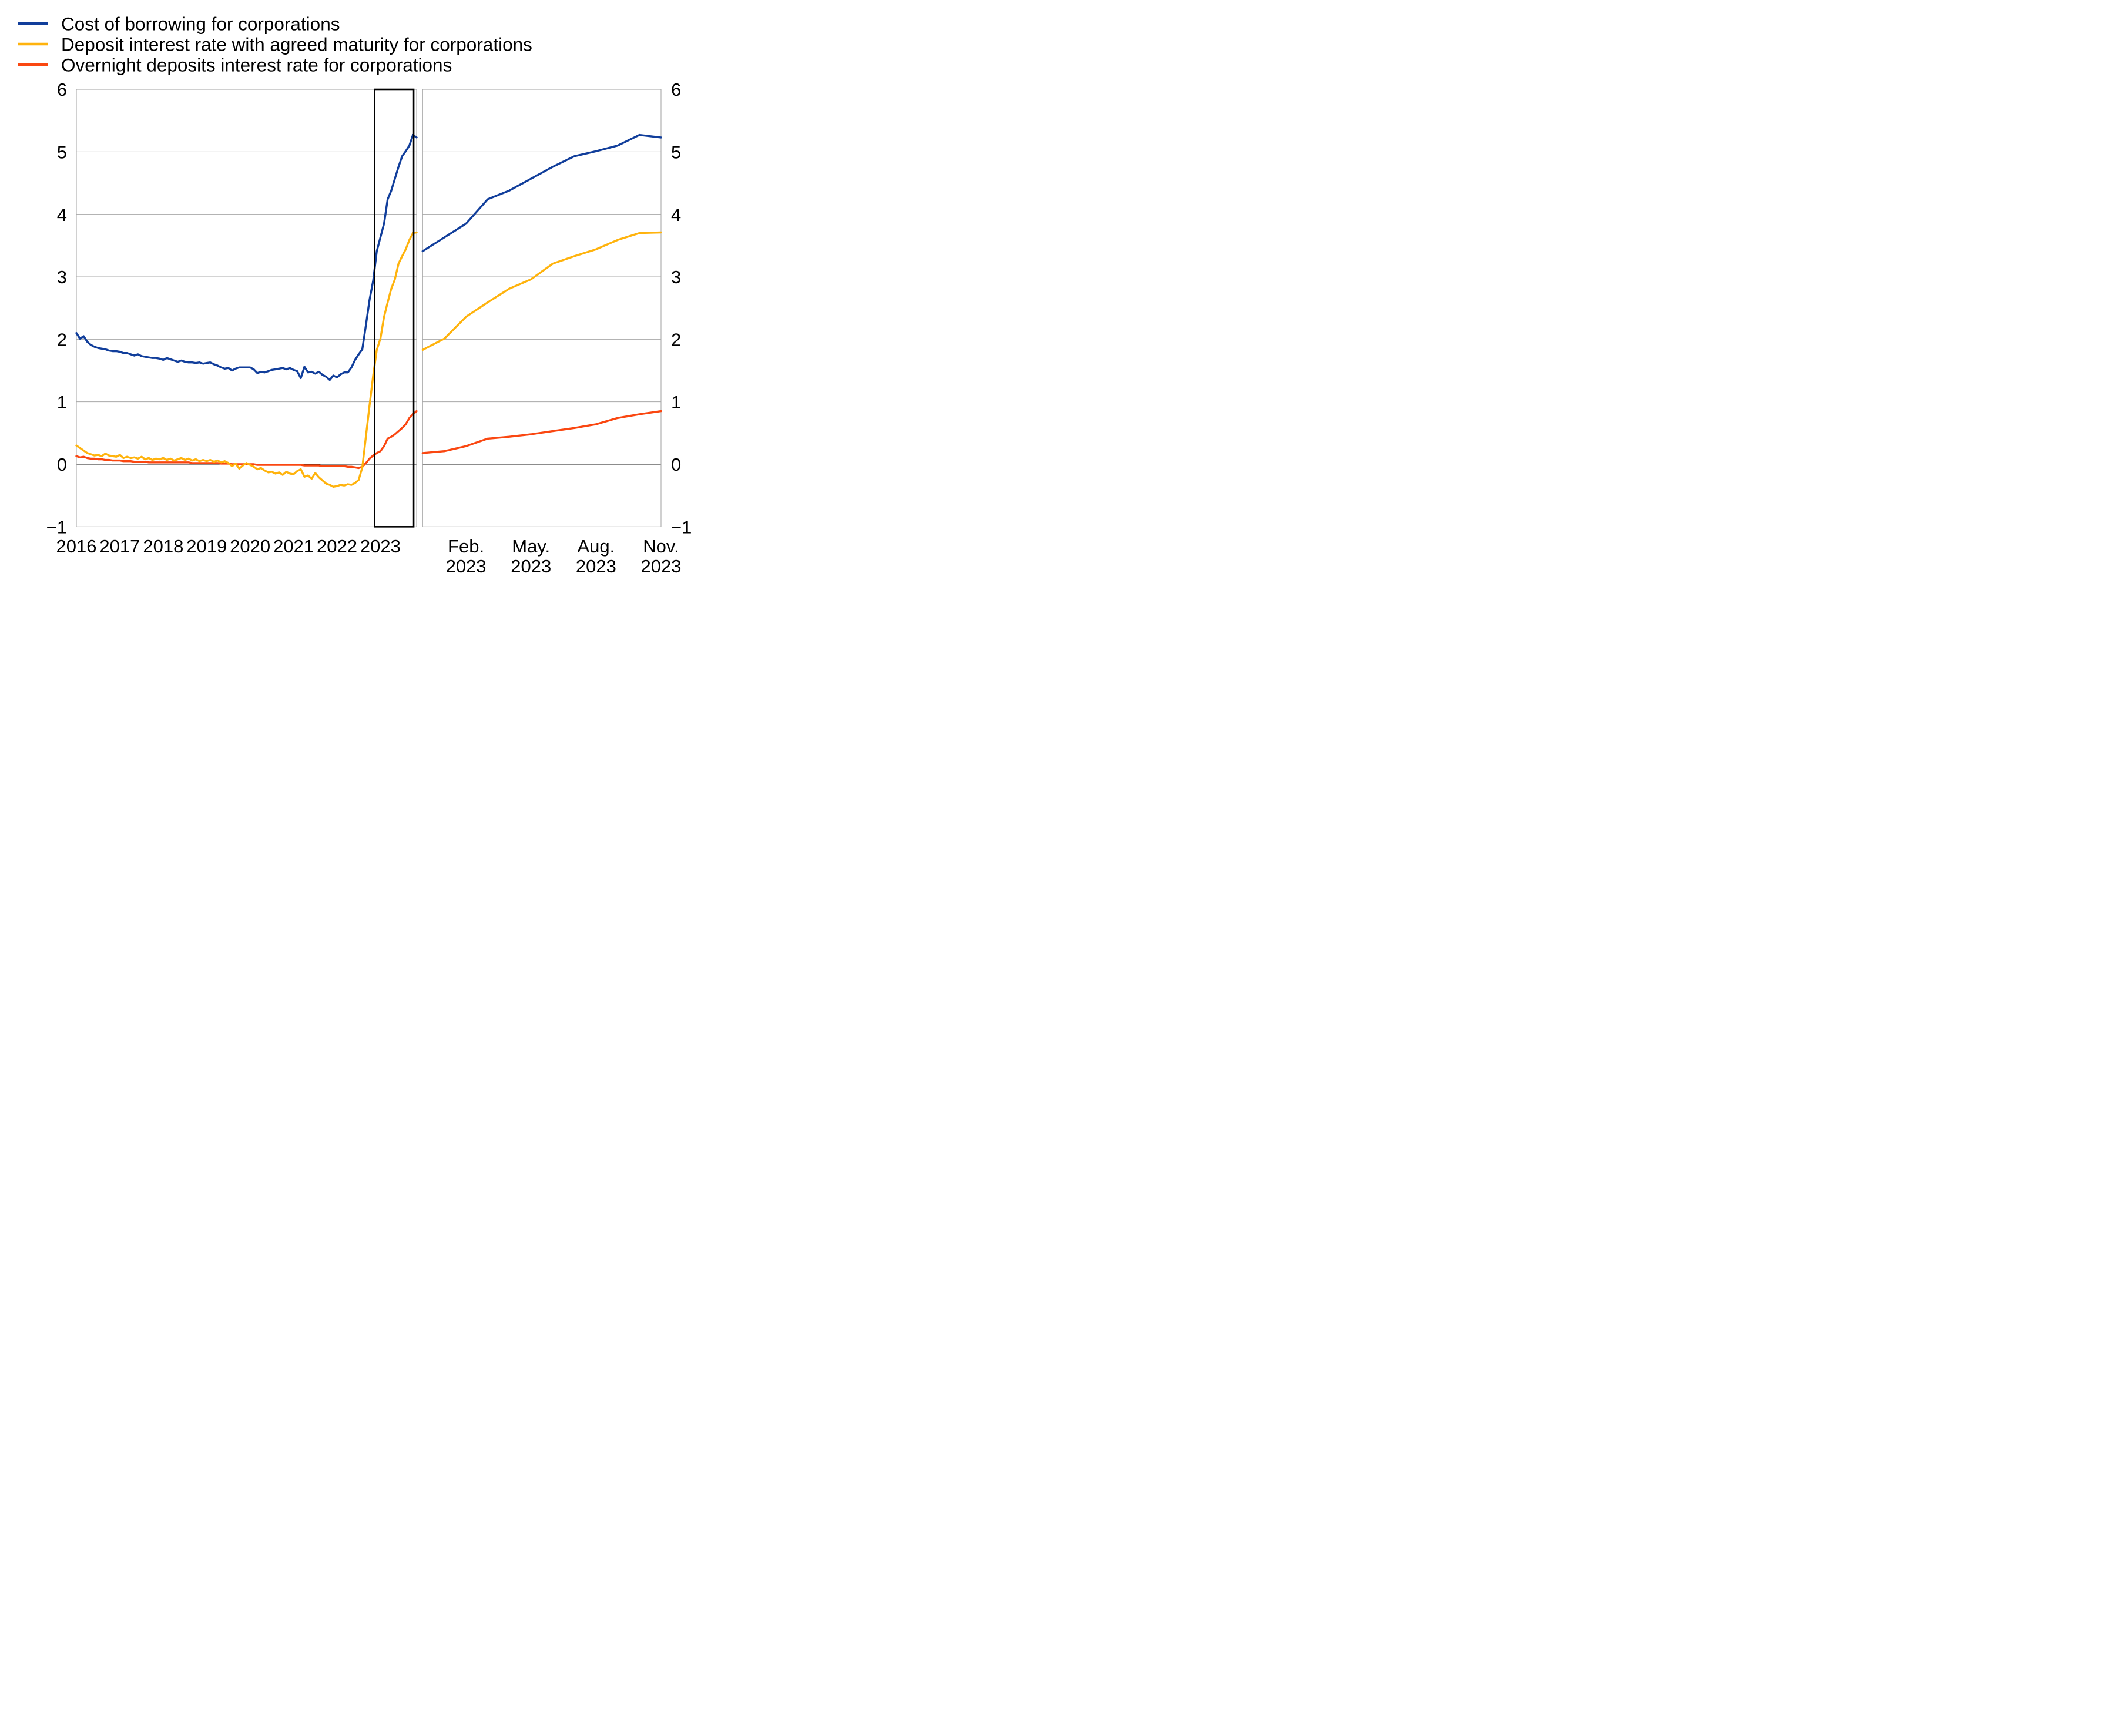 The width and height of the screenshot is (2103, 1736). I want to click on y-tick-label-right-panel-0: 0, so click(676, 464).